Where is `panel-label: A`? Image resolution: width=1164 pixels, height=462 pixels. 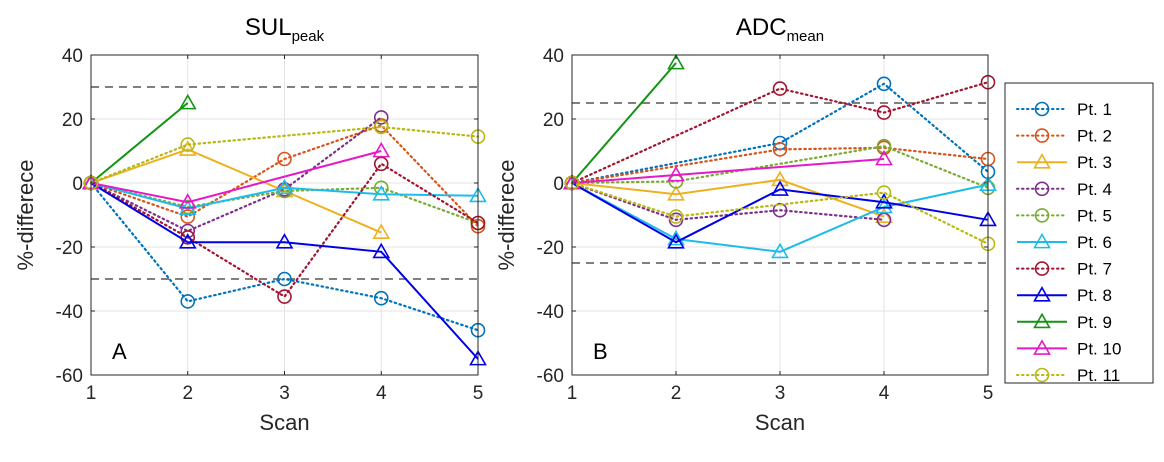 panel-label: A is located at coordinates (119, 351).